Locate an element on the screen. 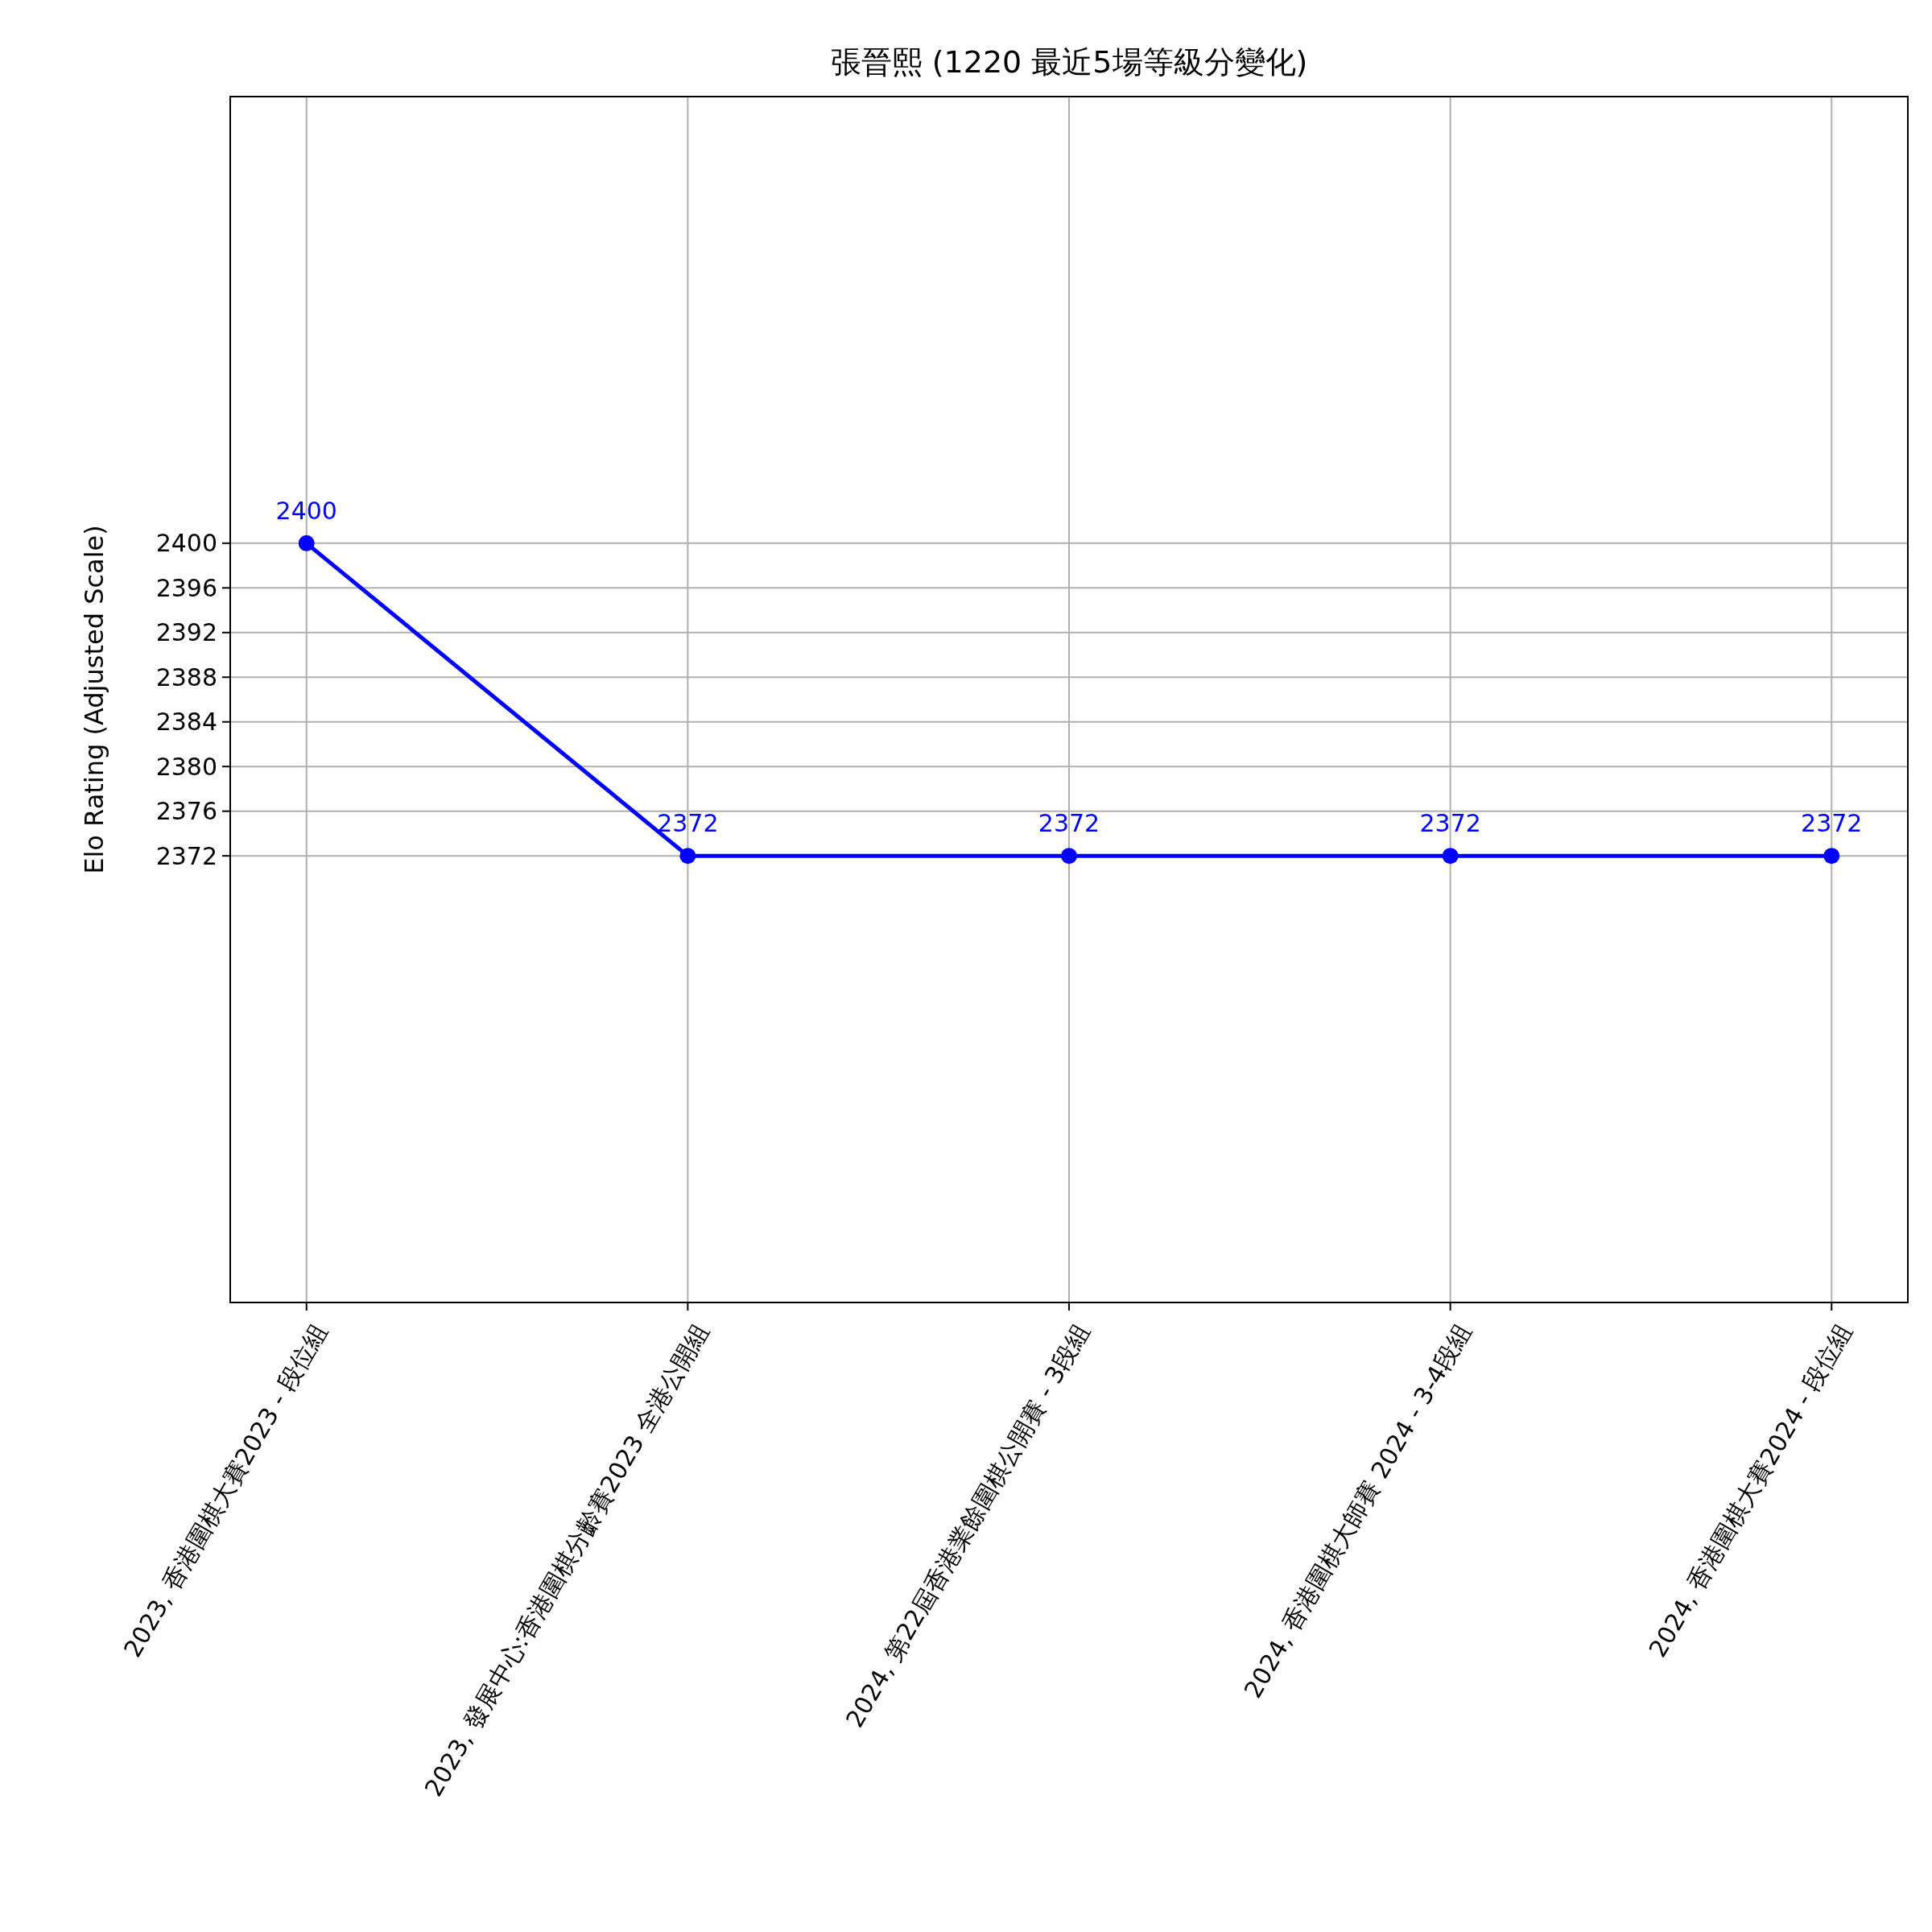  y-axis-title: Elo Rating (Adjusted Scale) is located at coordinates (94, 699).